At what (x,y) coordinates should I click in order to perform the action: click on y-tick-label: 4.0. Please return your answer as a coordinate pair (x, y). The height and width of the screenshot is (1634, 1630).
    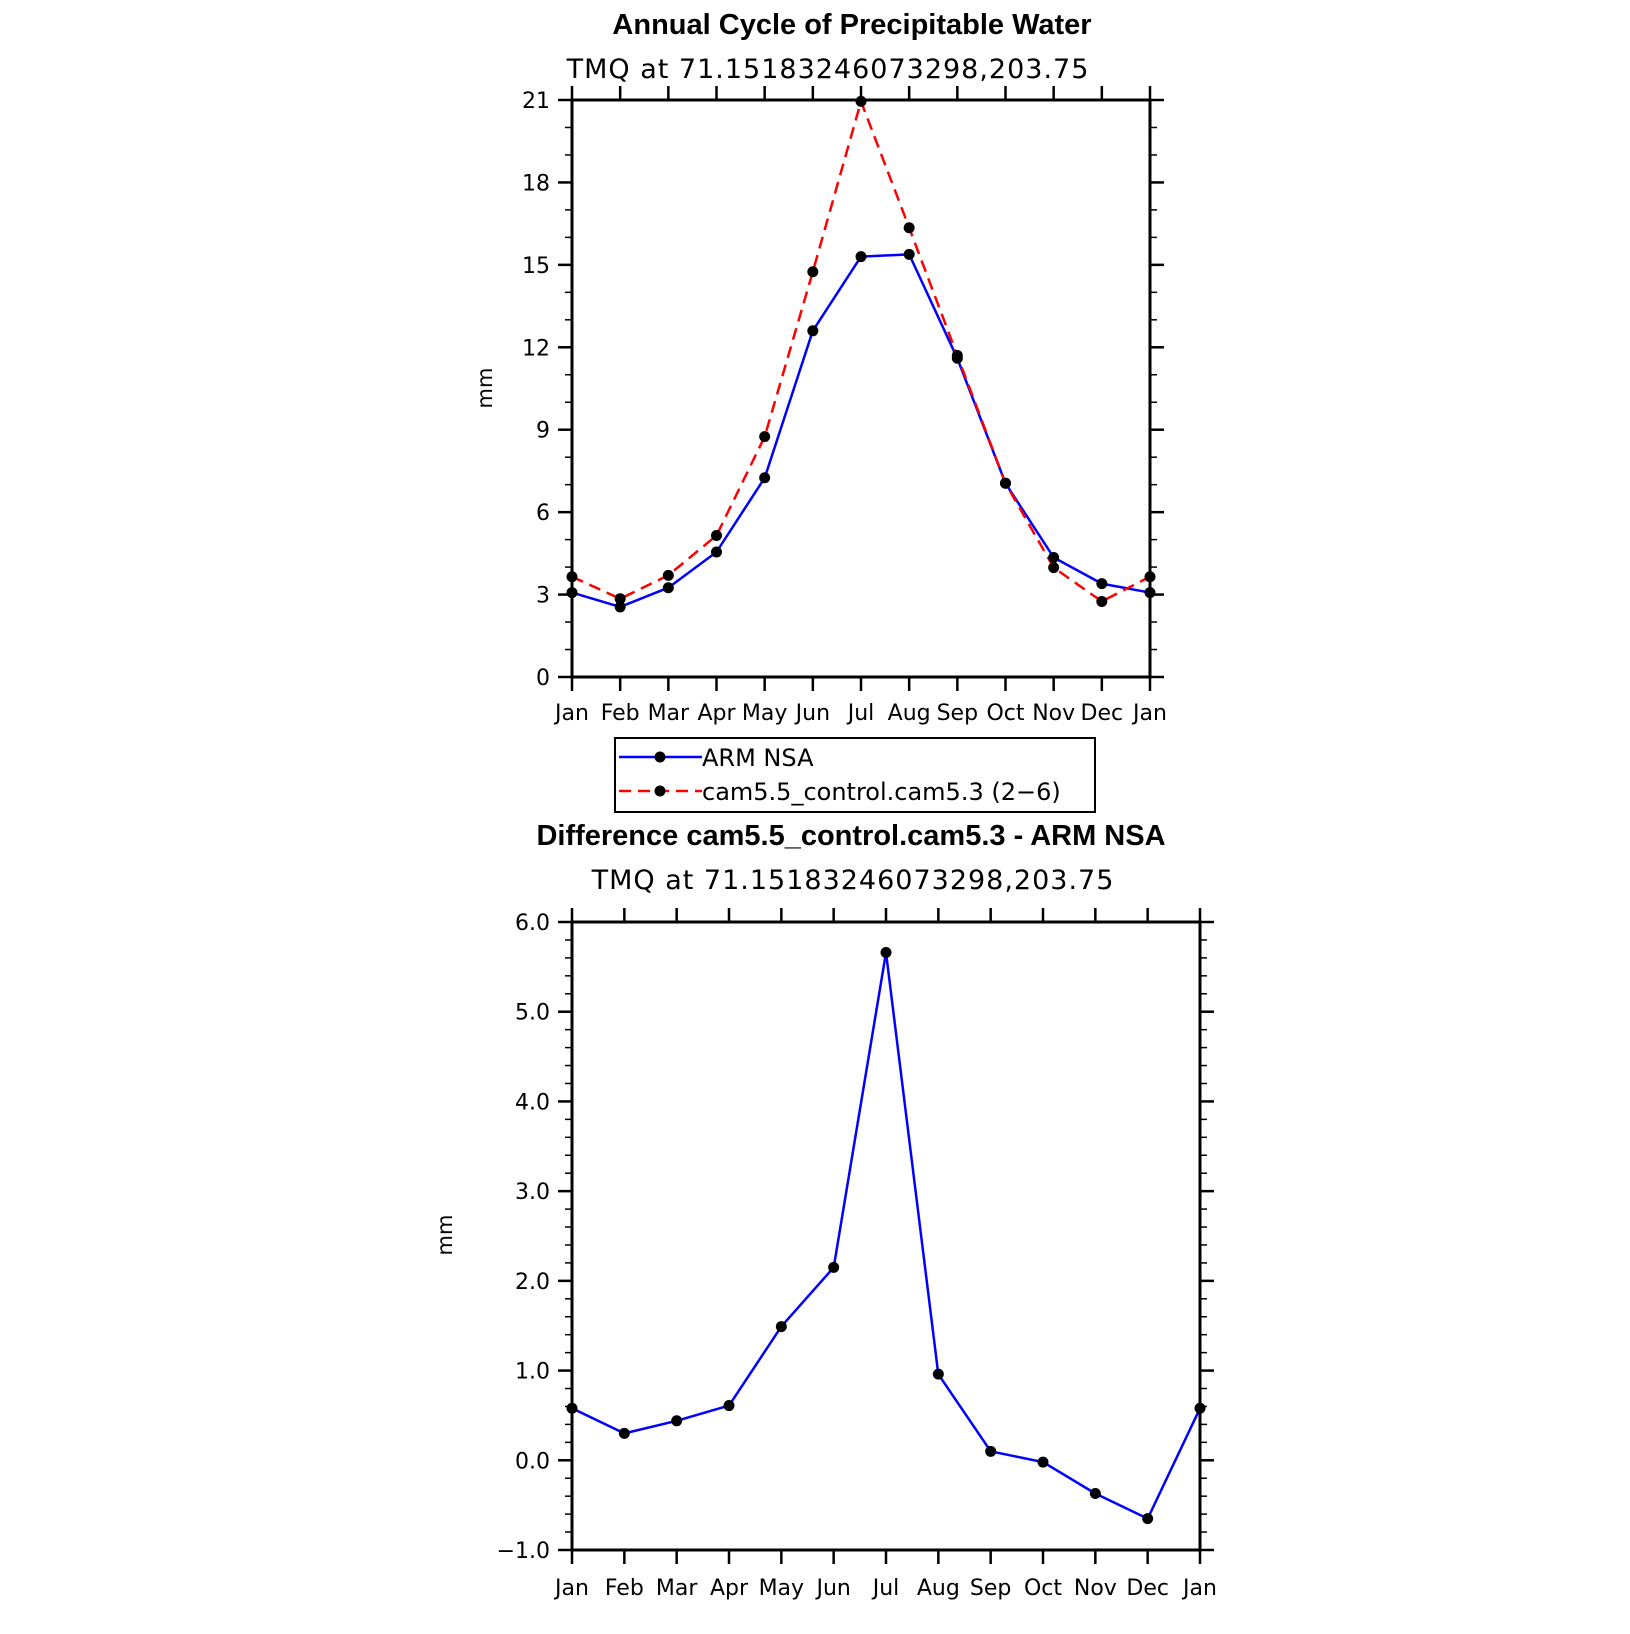
    Looking at the image, I should click on (532, 1102).